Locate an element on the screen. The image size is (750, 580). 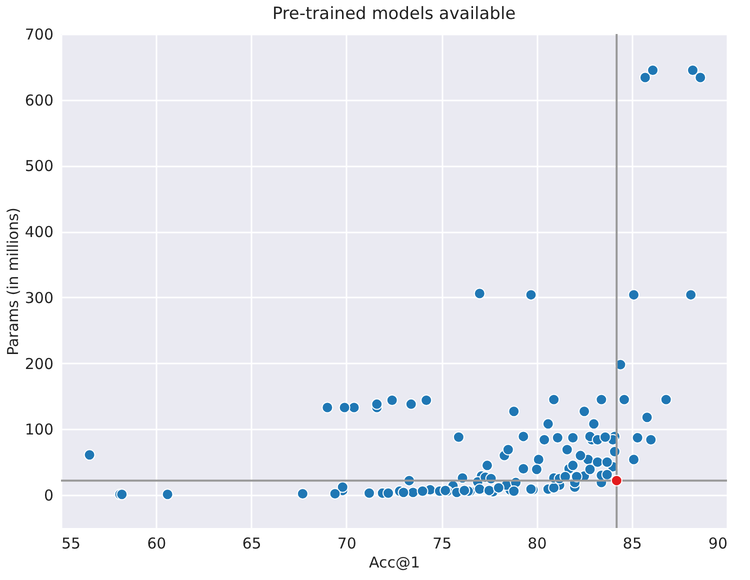
y-tick-label: 0 is located at coordinates (49, 495).